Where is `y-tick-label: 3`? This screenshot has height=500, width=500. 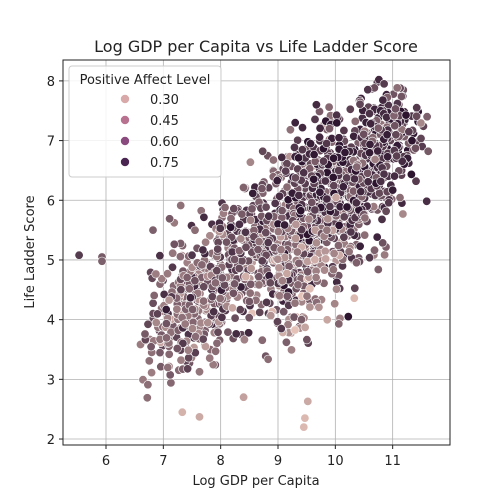
y-tick-label: 3 is located at coordinates (51, 380).